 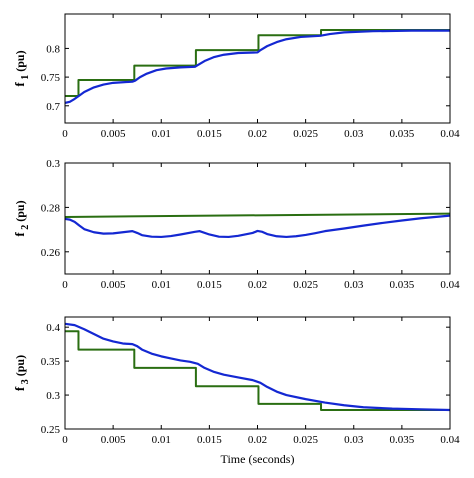 I want to click on y-tick-label: 0.75, so click(x=51, y=78).